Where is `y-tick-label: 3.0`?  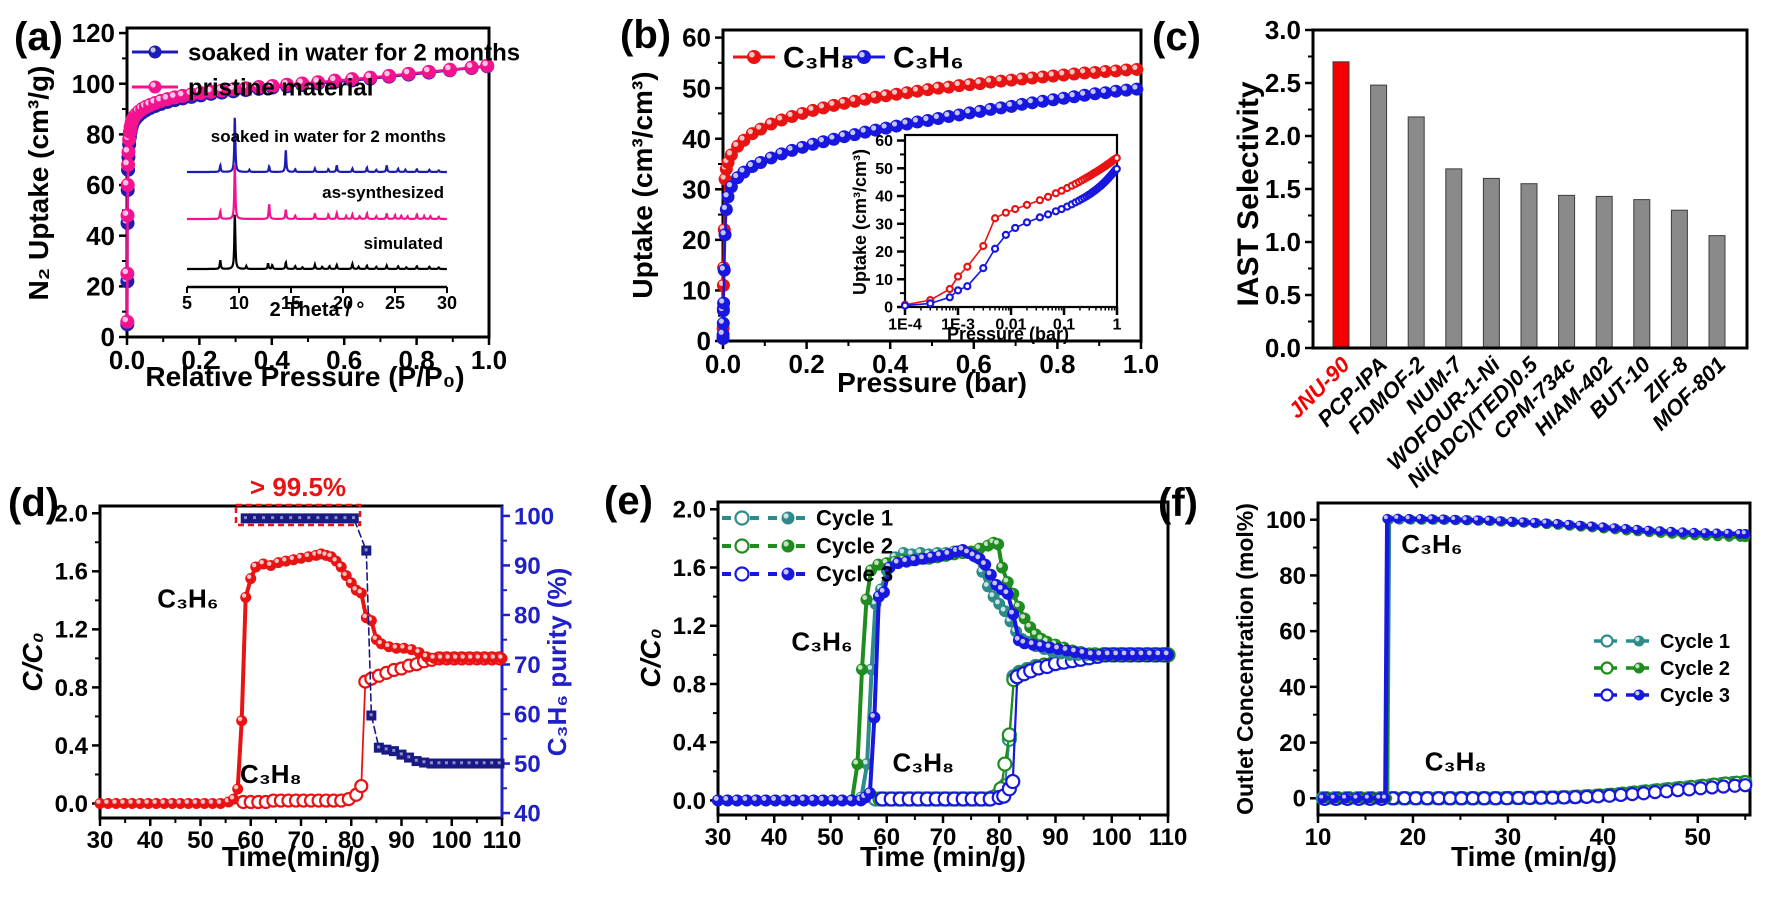 y-tick-label: 3.0 is located at coordinates (1283, 30).